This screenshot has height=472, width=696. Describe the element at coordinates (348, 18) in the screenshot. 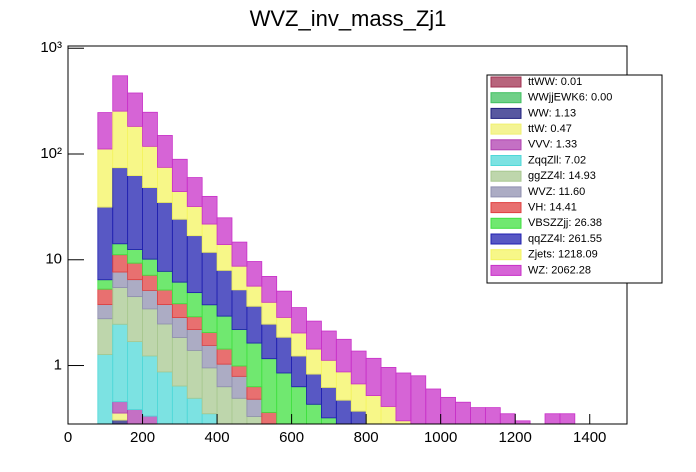

I see `chart-title: WVZ_inv_mass_Zj1` at that location.